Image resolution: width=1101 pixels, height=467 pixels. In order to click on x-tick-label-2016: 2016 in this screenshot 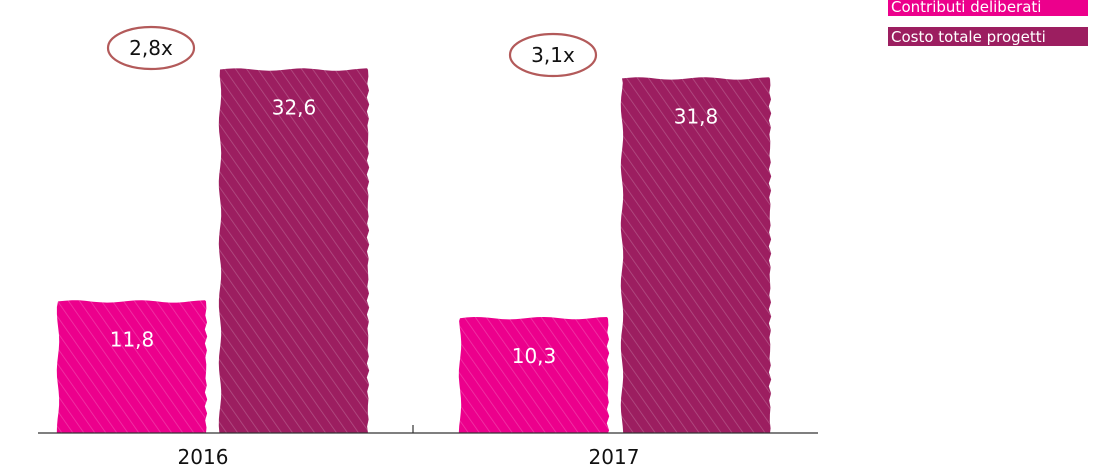, I will do `click(203, 456)`.